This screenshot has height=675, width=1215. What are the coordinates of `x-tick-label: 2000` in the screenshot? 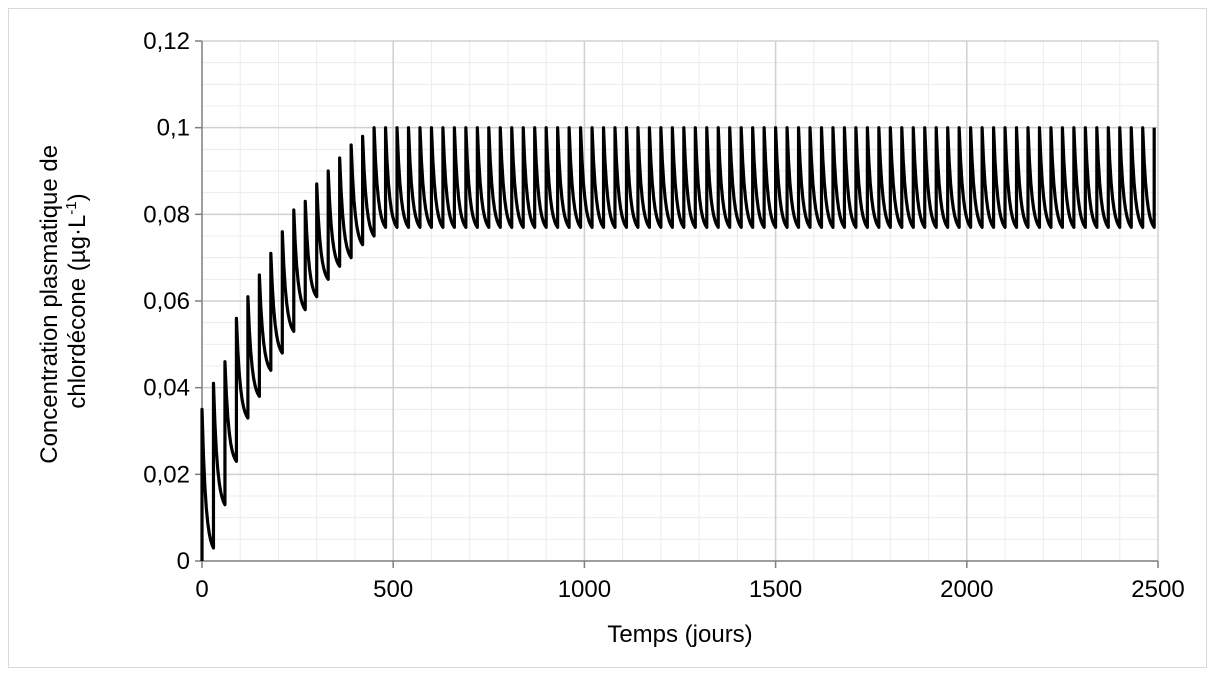 It's located at (966, 589).